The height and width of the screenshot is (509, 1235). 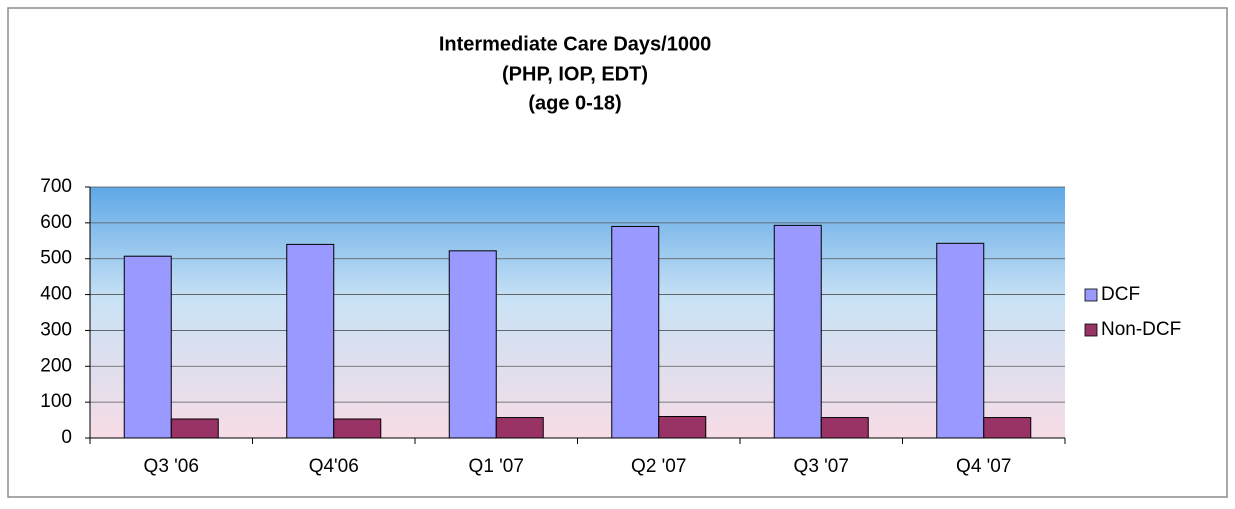 What do you see at coordinates (56, 294) in the screenshot?
I see `y-tick-label: 400` at bounding box center [56, 294].